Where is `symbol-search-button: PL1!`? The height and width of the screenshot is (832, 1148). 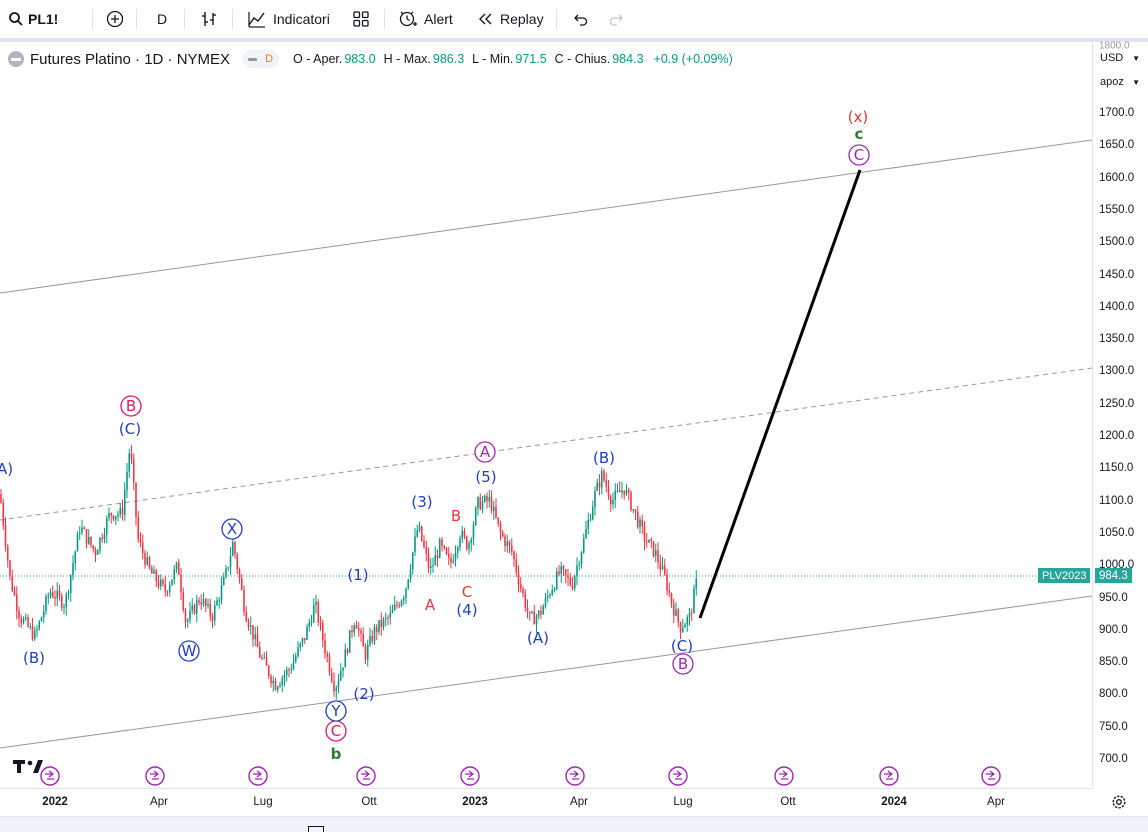
symbol-search-button: PL1! is located at coordinates (33, 19).